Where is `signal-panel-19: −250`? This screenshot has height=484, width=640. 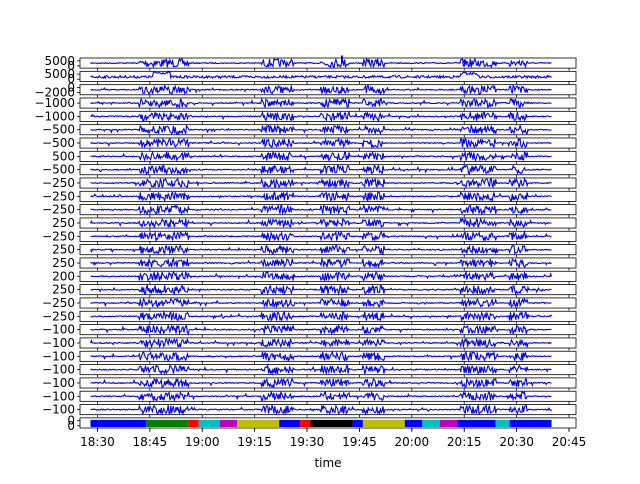
signal-panel-19: −250 is located at coordinates (309, 303).